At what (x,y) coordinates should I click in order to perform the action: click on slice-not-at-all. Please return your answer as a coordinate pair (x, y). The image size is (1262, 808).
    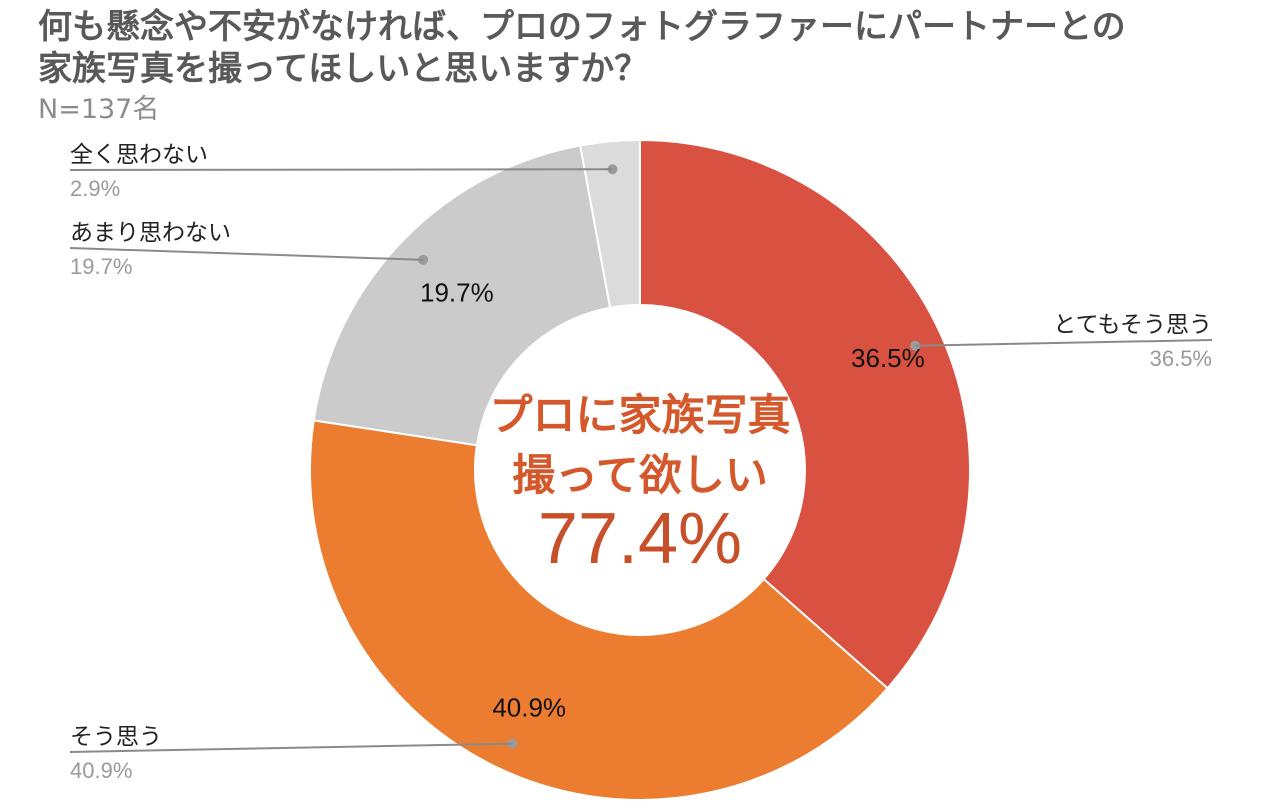
    Looking at the image, I should click on (610, 223).